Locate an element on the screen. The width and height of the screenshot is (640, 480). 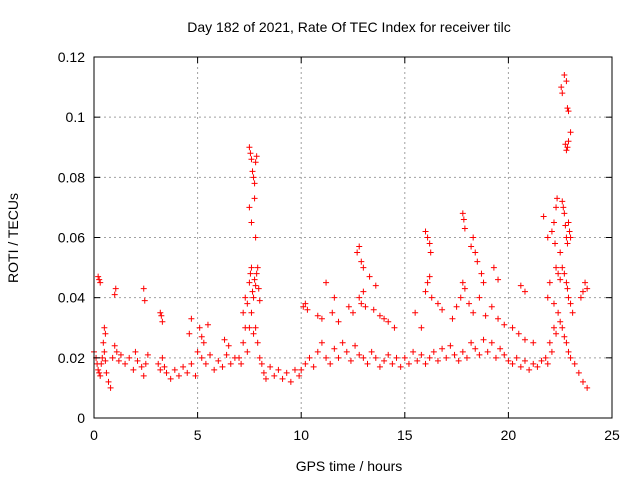
y-tick-label: 0.12 is located at coordinates (71, 57).